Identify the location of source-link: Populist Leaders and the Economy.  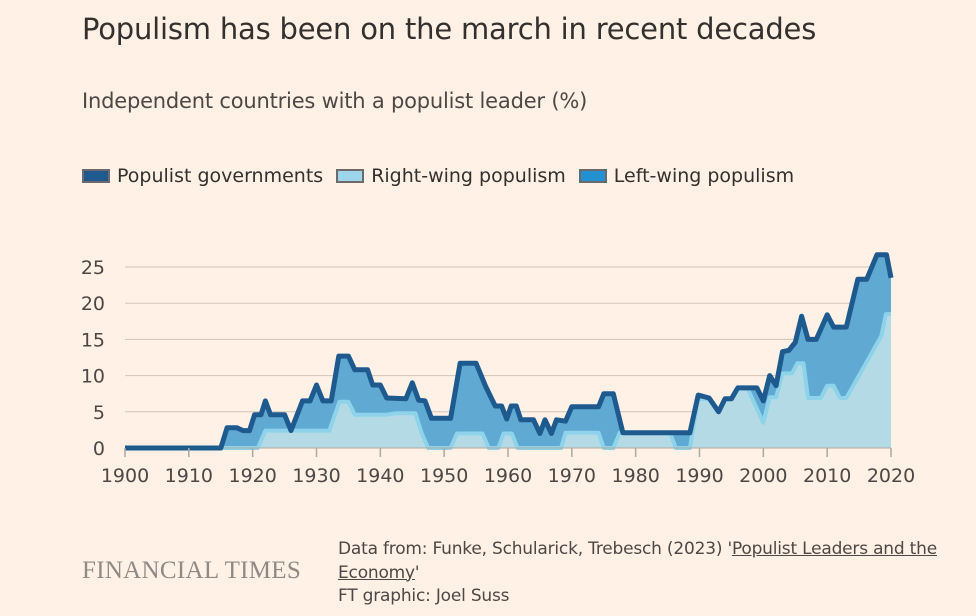
(637, 561).